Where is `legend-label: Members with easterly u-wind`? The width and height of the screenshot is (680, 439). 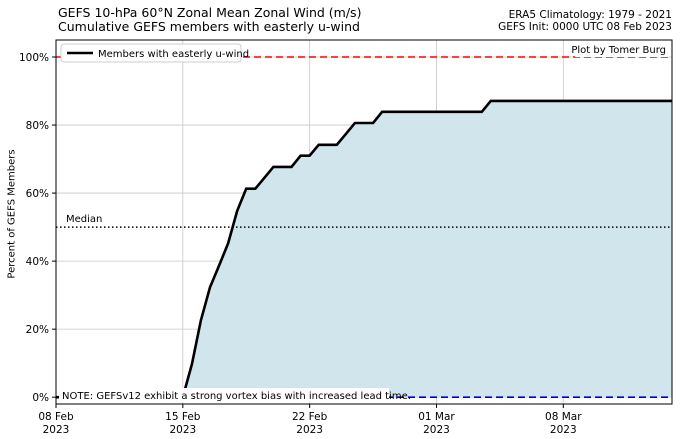 legend-label: Members with easterly u-wind is located at coordinates (173, 54).